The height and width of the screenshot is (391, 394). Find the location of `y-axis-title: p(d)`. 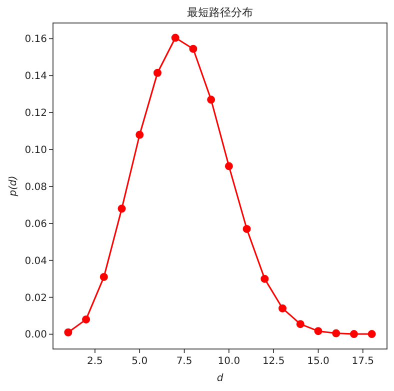

y-axis-title: p(d) is located at coordinates (13, 187).